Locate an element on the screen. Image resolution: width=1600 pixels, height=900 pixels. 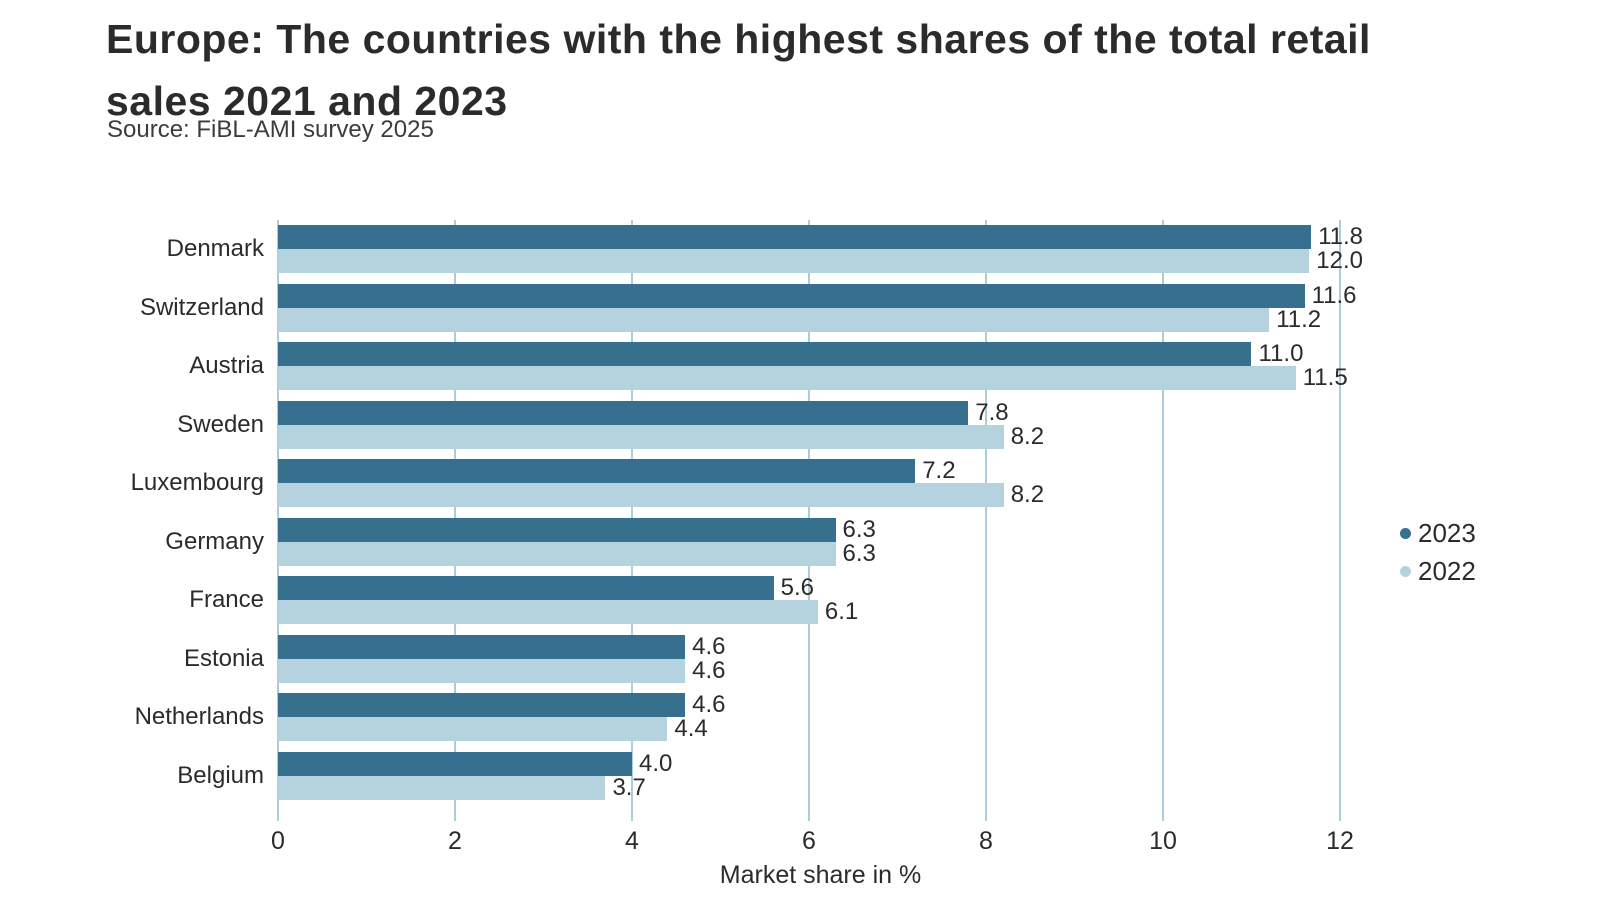
value-label: 11.6 is located at coordinates (1334, 295).